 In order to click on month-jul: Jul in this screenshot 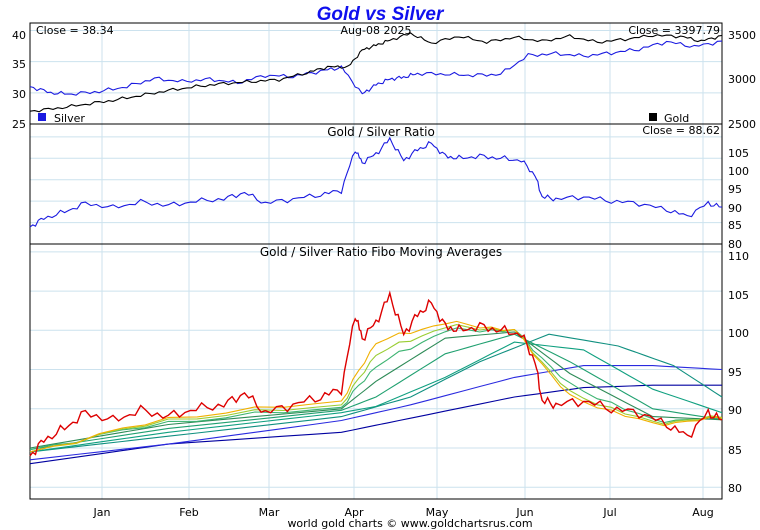, I will do `click(609, 512)`.